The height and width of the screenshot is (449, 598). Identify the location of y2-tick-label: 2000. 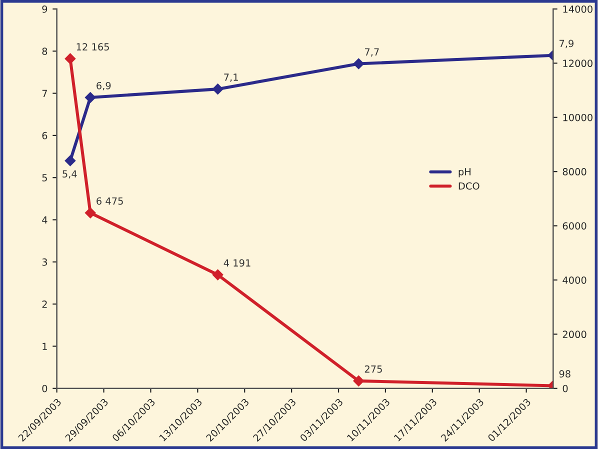
(574, 334).